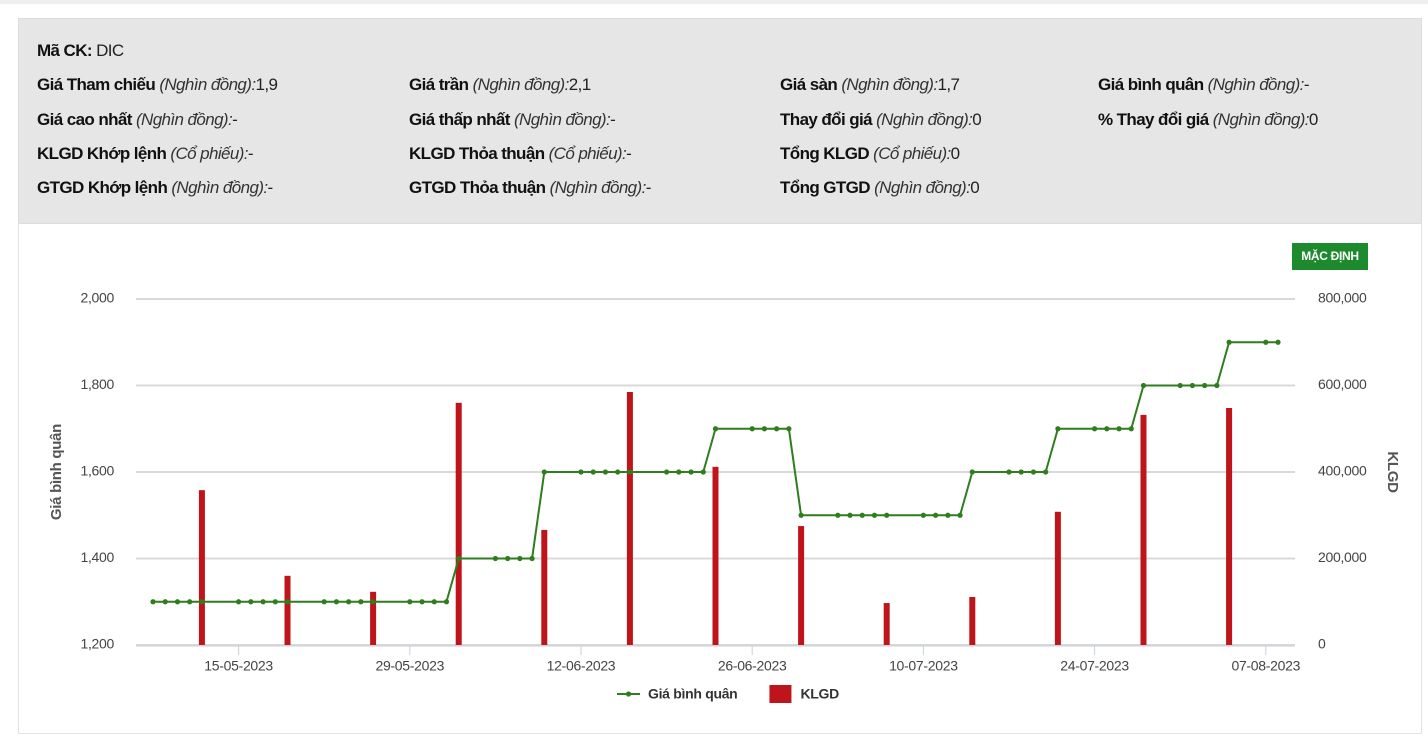  What do you see at coordinates (56, 472) in the screenshot?
I see `y-axis-title: Giá bình quân` at bounding box center [56, 472].